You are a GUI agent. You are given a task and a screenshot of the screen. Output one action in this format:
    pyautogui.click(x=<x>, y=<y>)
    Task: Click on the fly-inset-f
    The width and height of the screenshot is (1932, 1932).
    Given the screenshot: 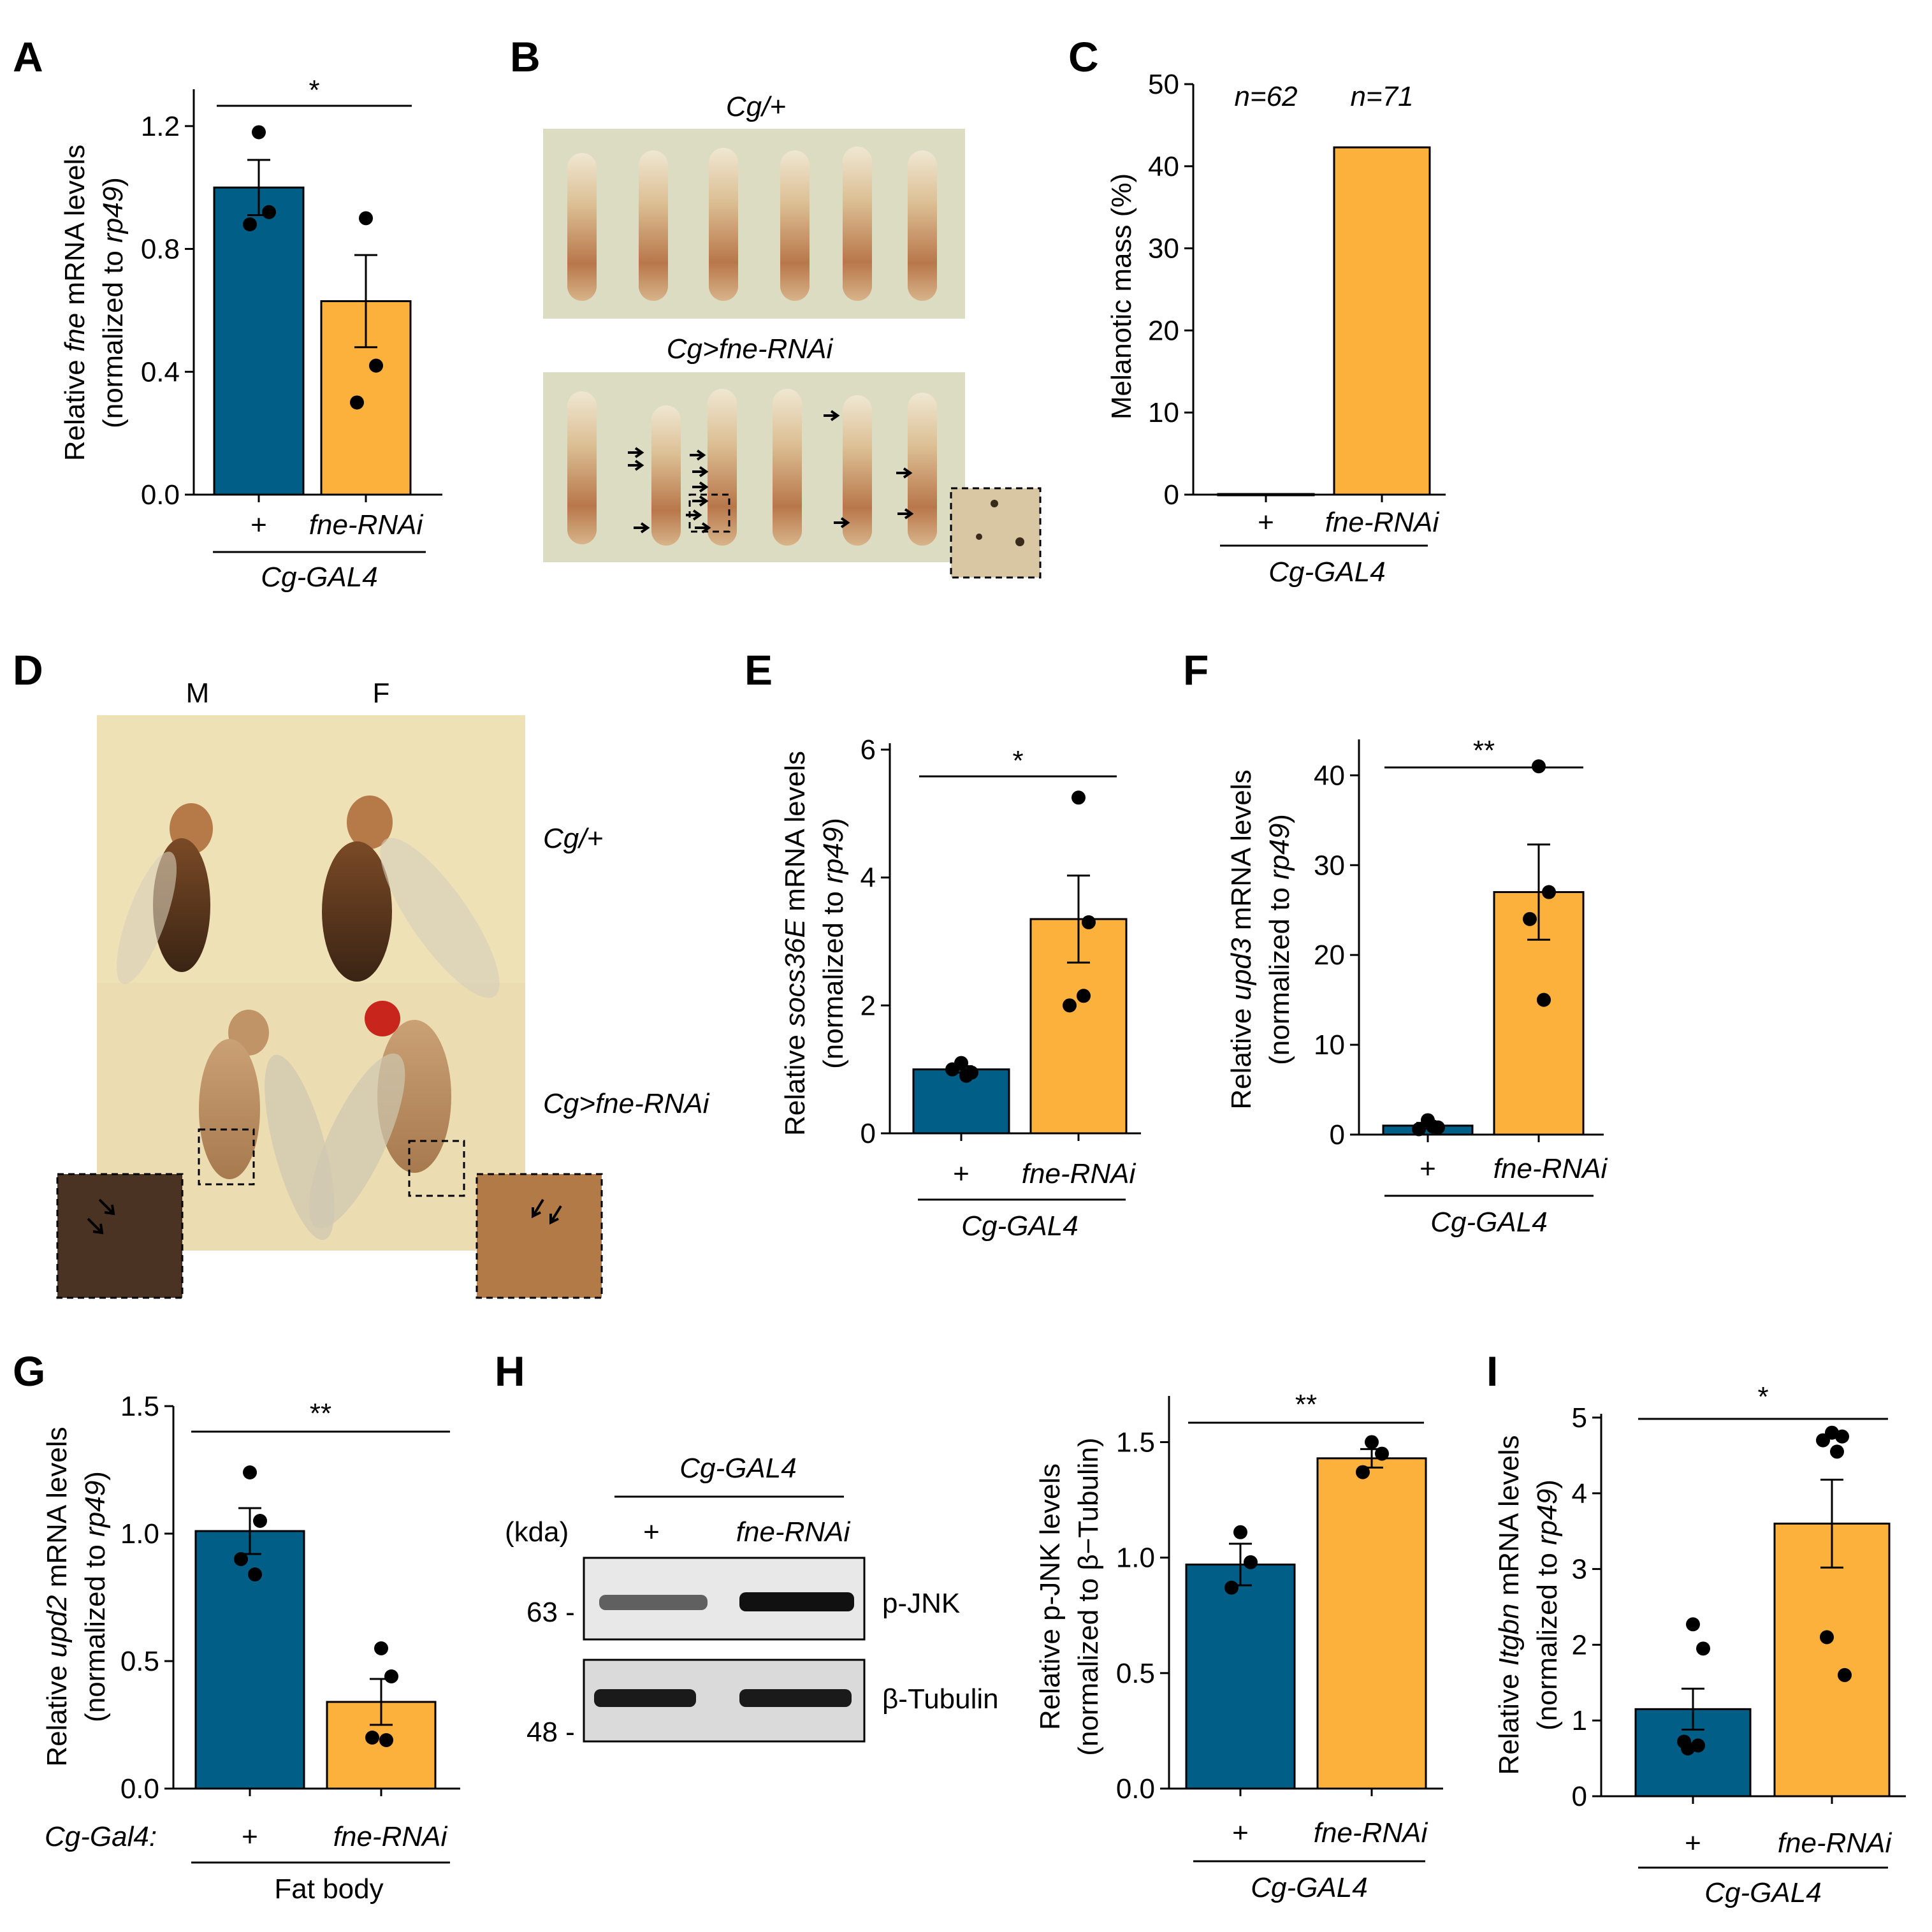 What is the action you would take?
    pyautogui.click(x=539, y=1236)
    